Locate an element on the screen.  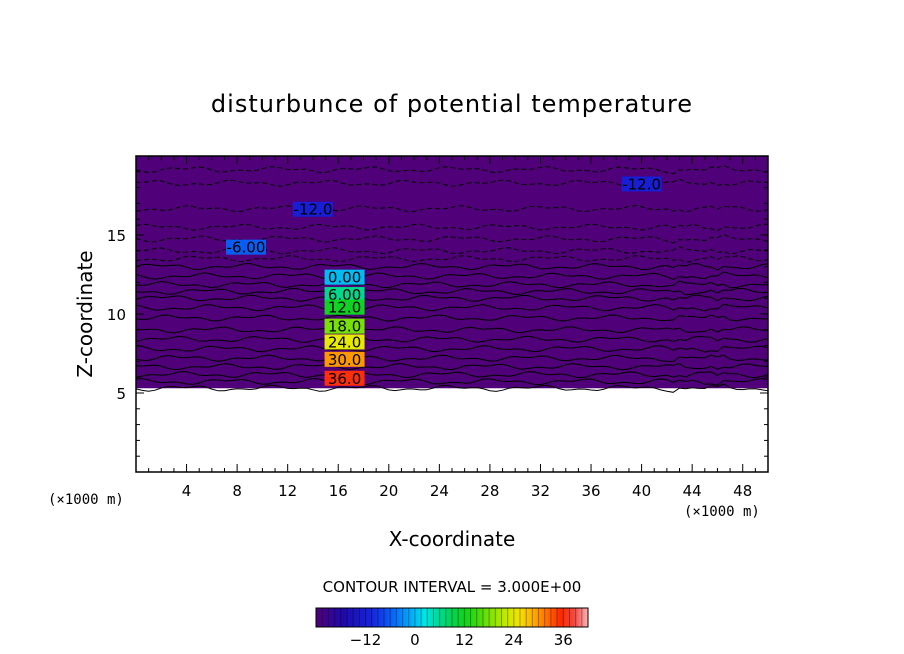
colorbar-frame is located at coordinates (452, 617).